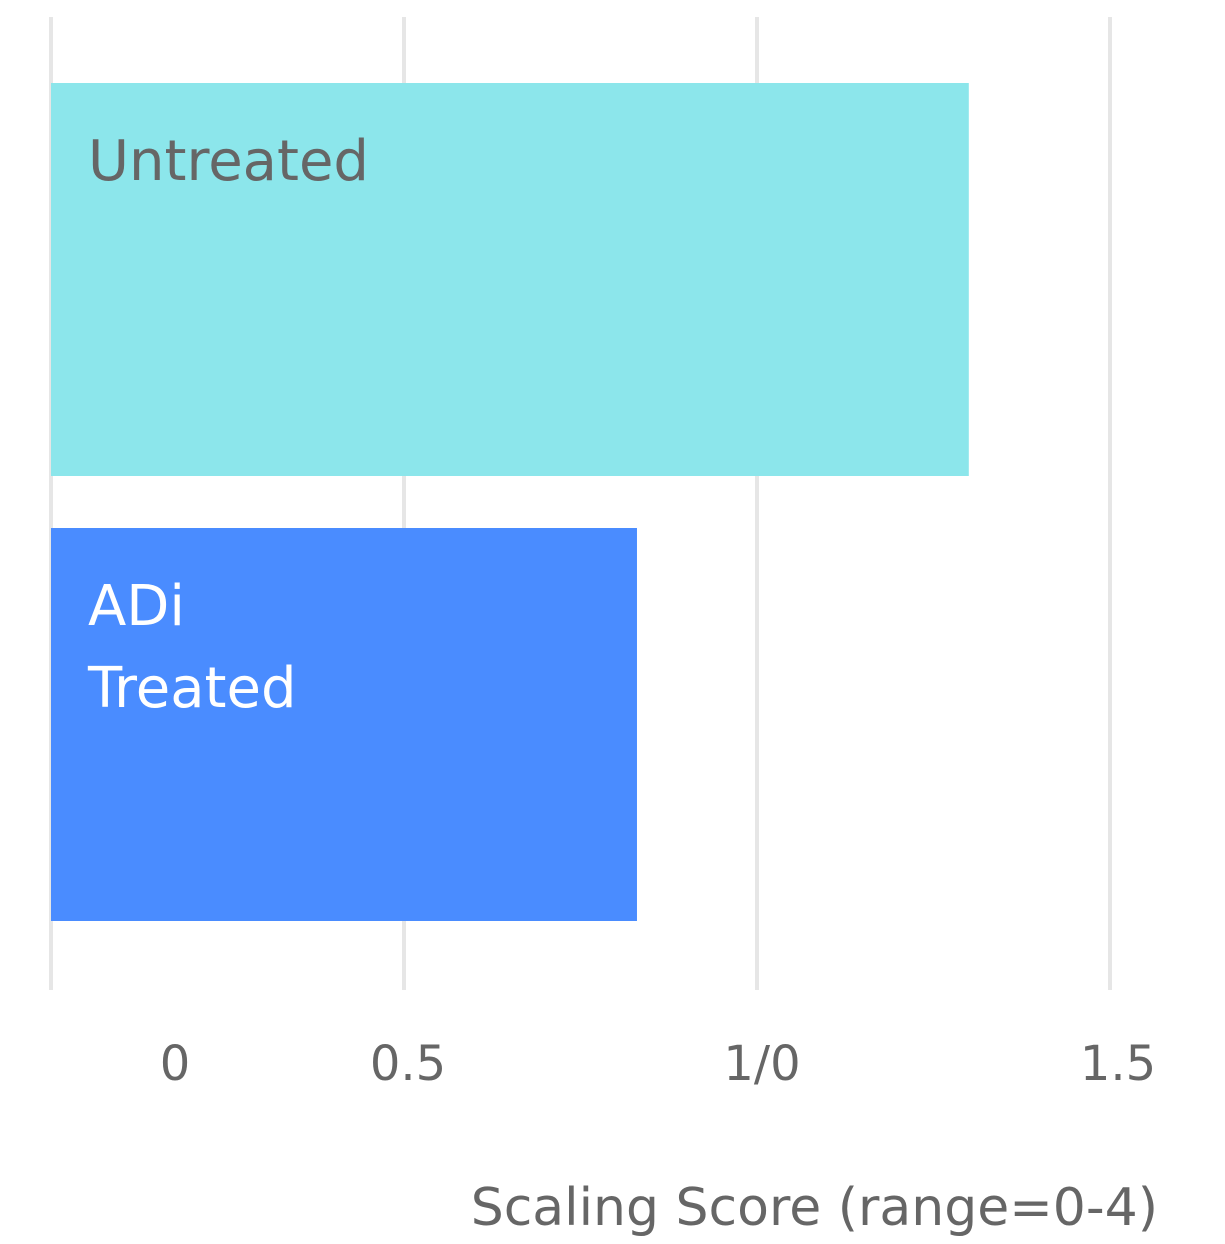 The height and width of the screenshot is (1244, 1225). Describe the element at coordinates (175, 1064) in the screenshot. I see `x-tick-label: 0` at that location.